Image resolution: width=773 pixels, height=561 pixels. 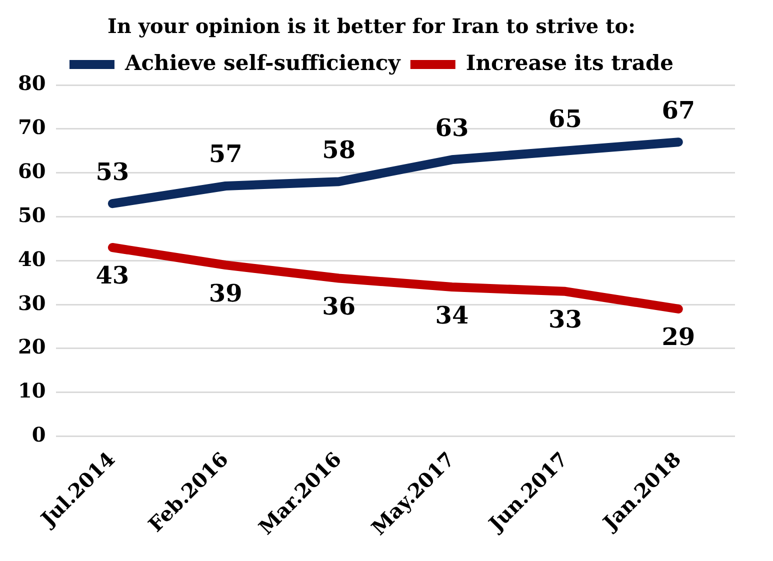 I want to click on data-label: 34, so click(x=452, y=315).